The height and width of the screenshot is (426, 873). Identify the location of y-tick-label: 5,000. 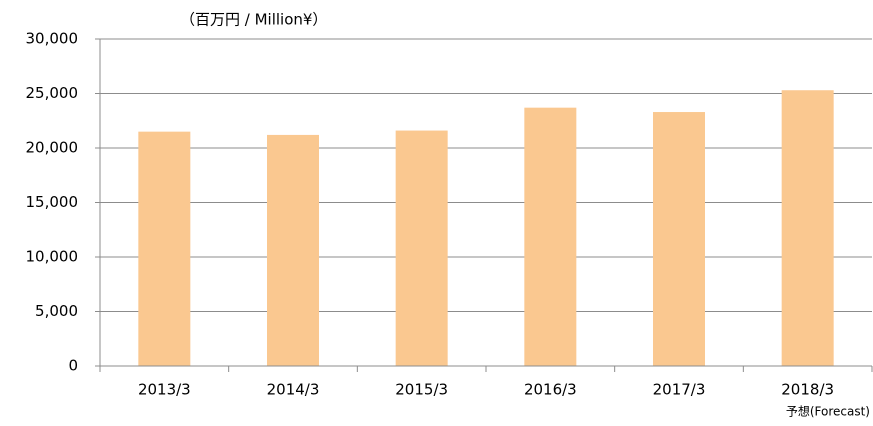
(56, 311).